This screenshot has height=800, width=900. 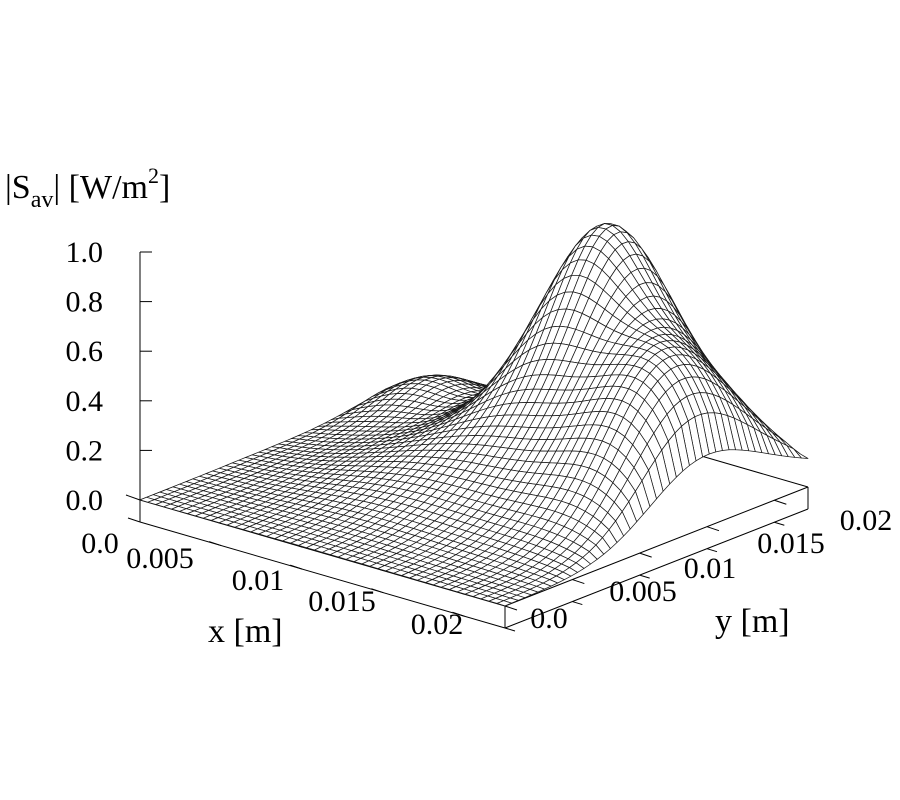 What do you see at coordinates (153, 175) in the screenshot?
I see `z-axis-title-sup: 2` at bounding box center [153, 175].